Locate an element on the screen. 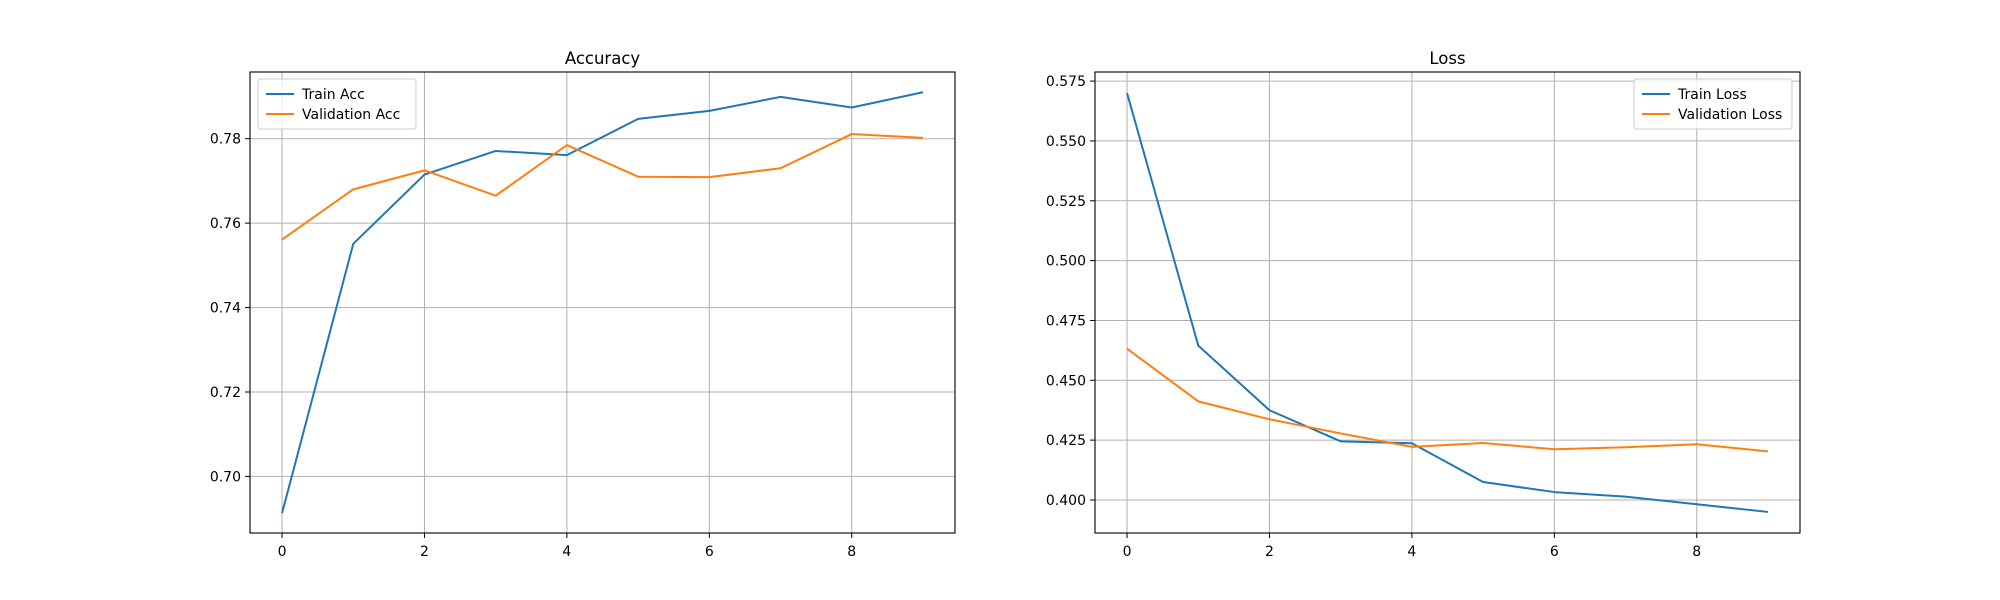  y-tick-label: 0.550 is located at coordinates (1066, 142).